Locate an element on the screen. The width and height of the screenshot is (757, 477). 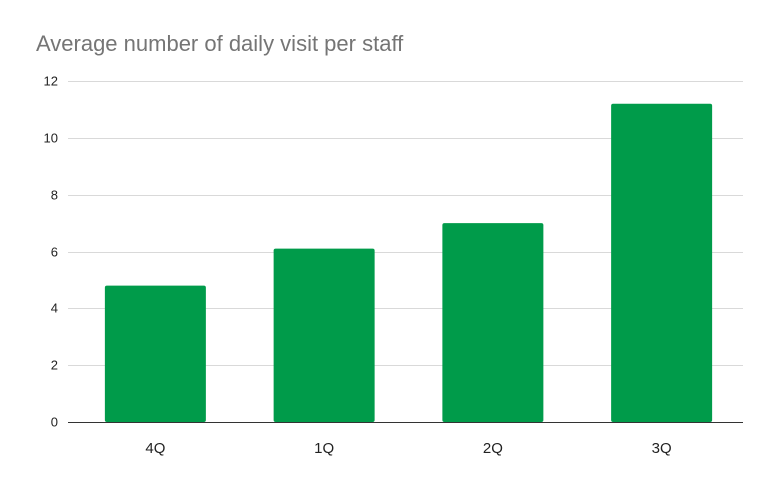
x-axis-tick-labels: 4Q 1Q 2Q 3Q is located at coordinates (408, 448).